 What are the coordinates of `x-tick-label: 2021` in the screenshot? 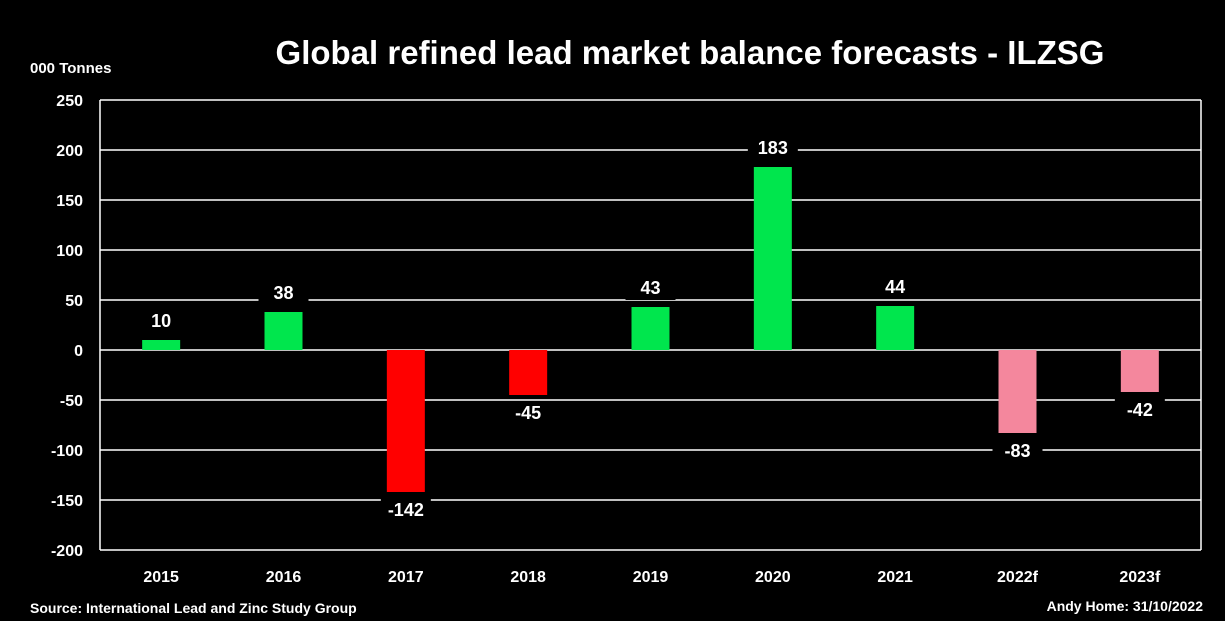 It's located at (895, 577).